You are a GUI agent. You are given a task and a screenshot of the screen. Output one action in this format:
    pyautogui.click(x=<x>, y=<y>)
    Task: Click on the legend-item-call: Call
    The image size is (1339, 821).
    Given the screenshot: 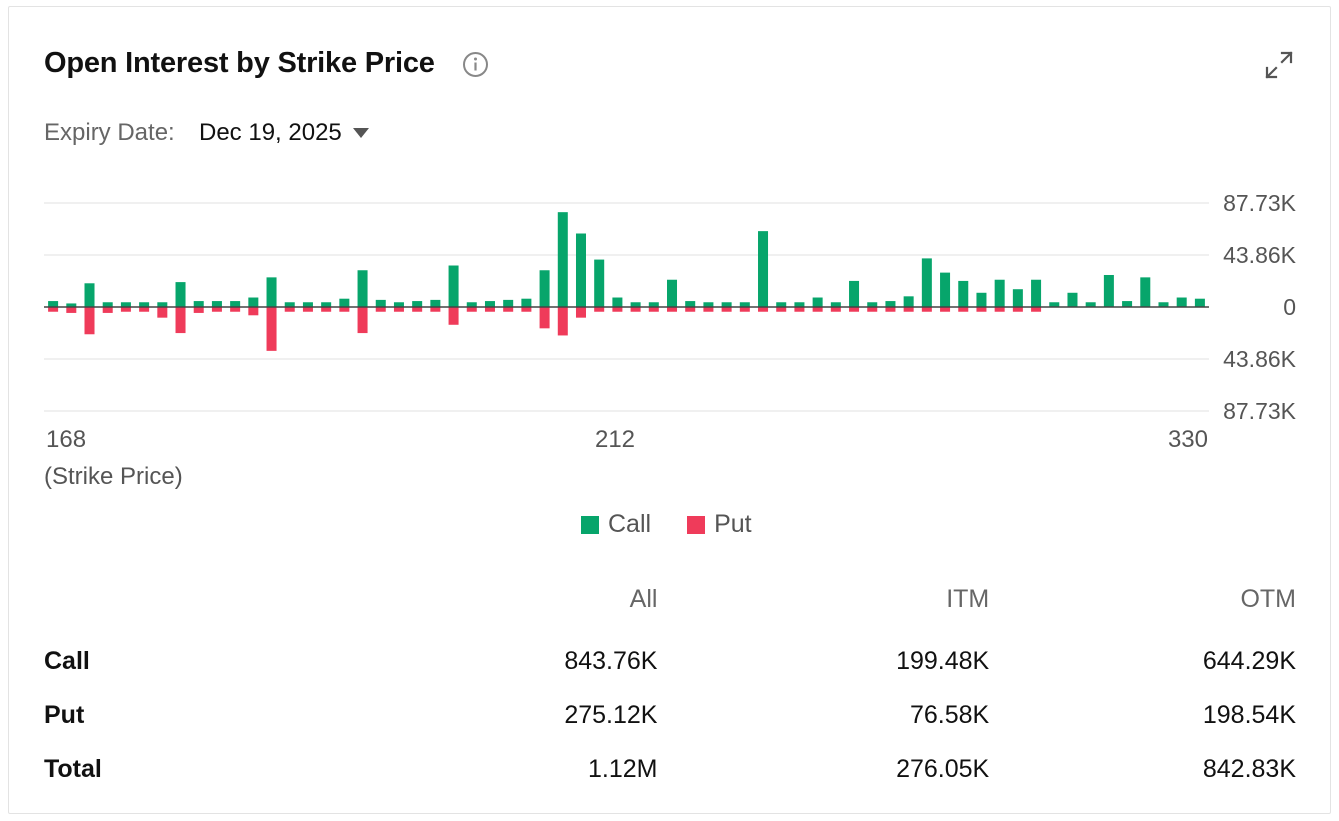 What is the action you would take?
    pyautogui.click(x=616, y=524)
    